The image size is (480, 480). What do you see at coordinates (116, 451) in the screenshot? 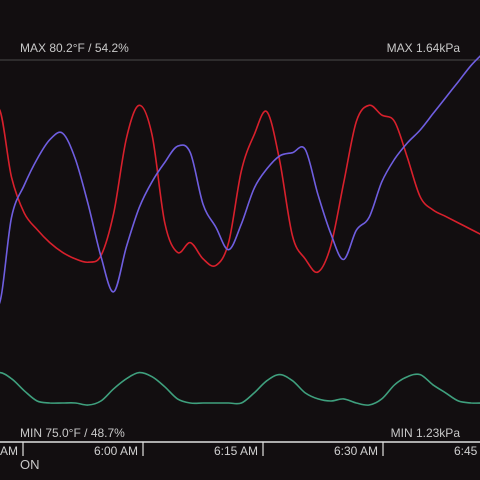
I see `x-tick-label: 6:00 AM` at bounding box center [116, 451].